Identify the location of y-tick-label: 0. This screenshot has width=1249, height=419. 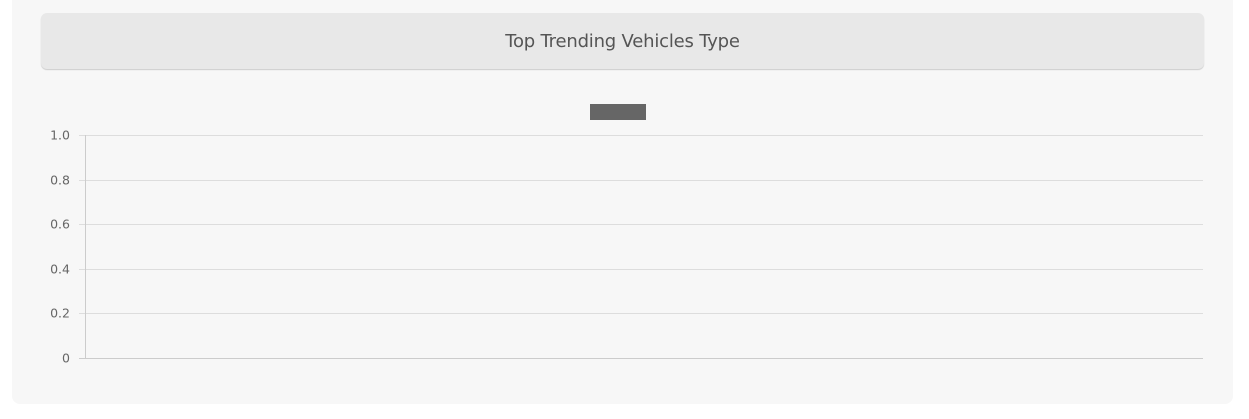
(66, 358).